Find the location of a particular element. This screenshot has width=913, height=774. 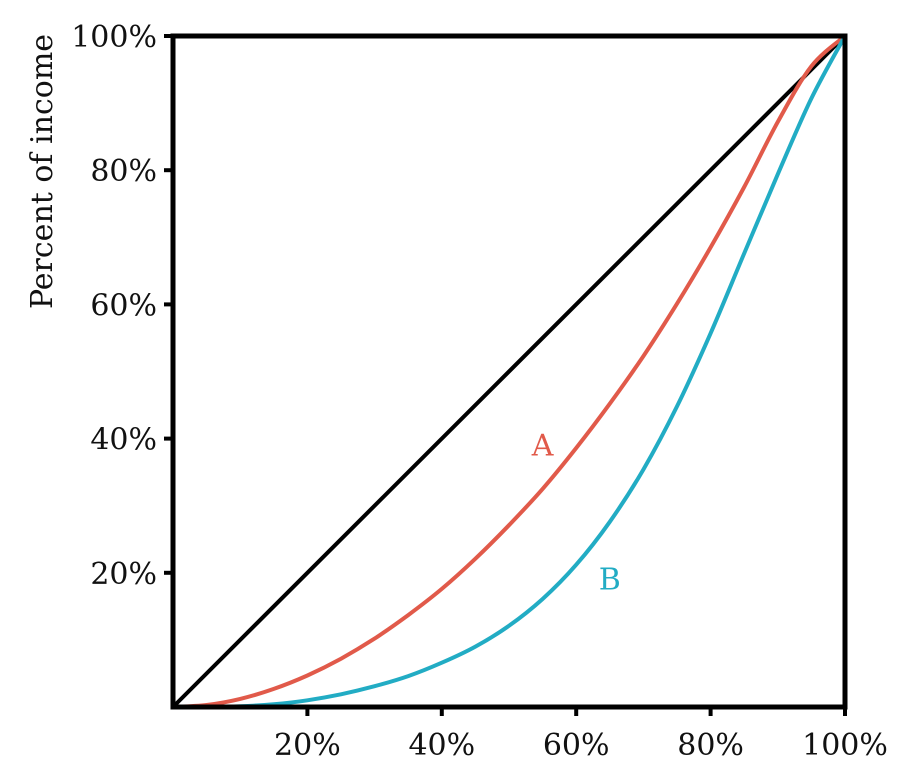

curve-label-a: A is located at coordinates (542, 445).